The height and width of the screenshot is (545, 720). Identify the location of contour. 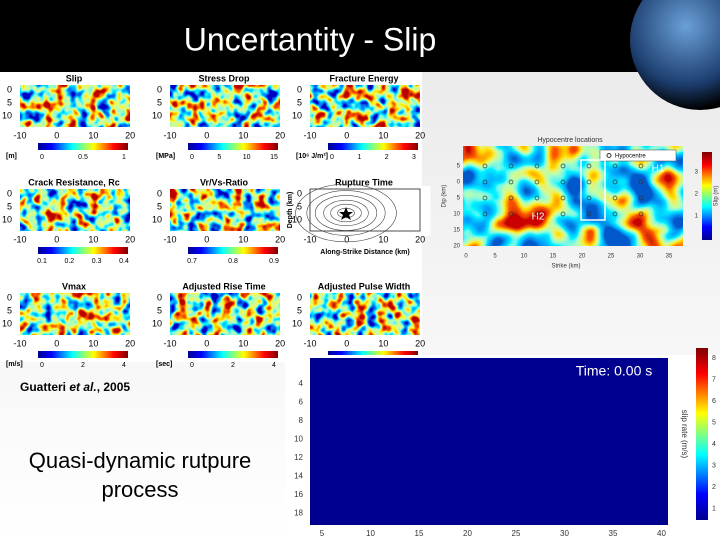
(346, 213).